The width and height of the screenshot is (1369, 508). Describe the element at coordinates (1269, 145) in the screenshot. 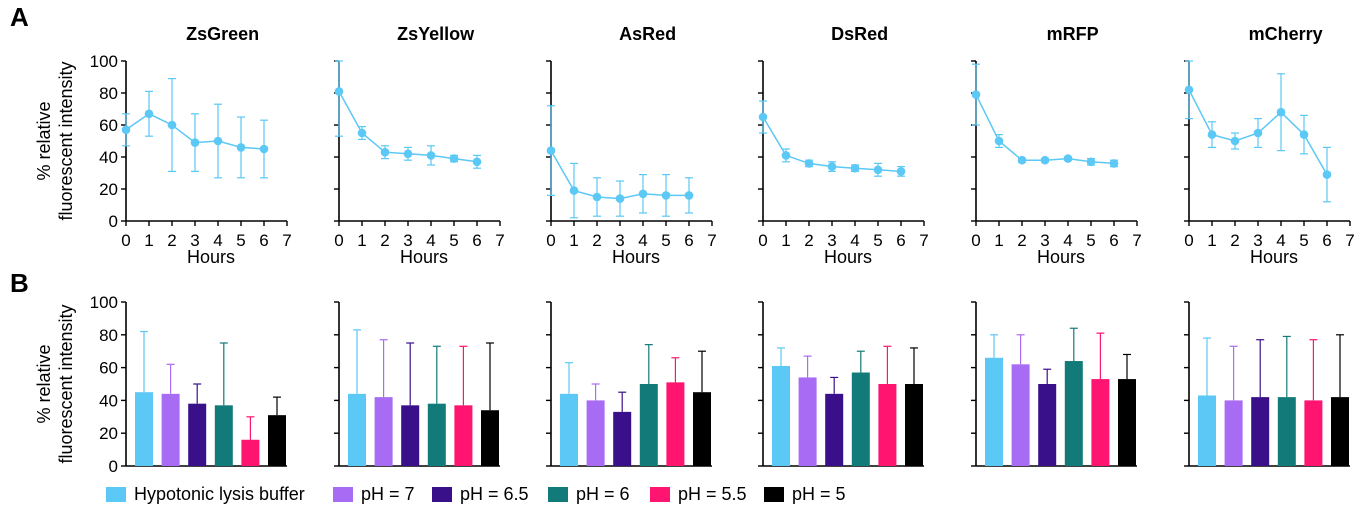

I see `chart-5: mCherry 0 1 2 3 4 5 6 7 Hours` at that location.